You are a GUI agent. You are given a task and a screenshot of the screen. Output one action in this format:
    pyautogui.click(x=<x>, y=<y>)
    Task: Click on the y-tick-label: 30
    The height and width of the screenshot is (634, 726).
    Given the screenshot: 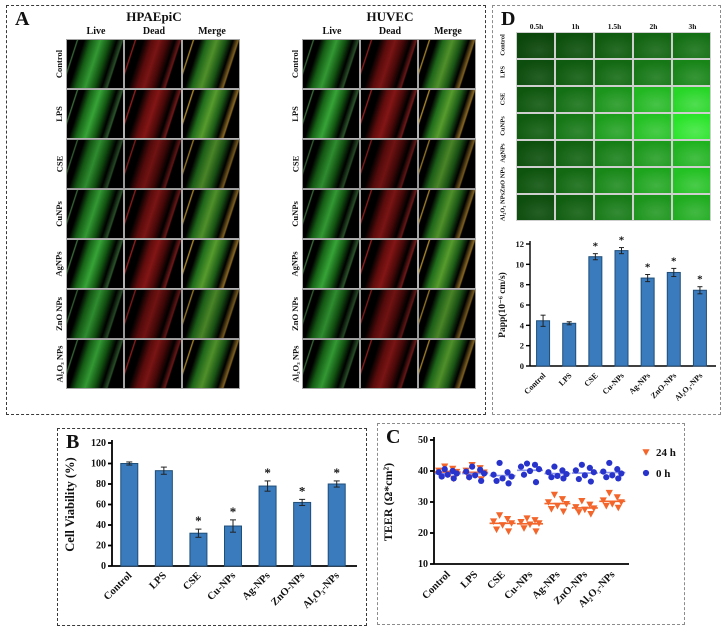 What is the action you would take?
    pyautogui.click(x=423, y=502)
    